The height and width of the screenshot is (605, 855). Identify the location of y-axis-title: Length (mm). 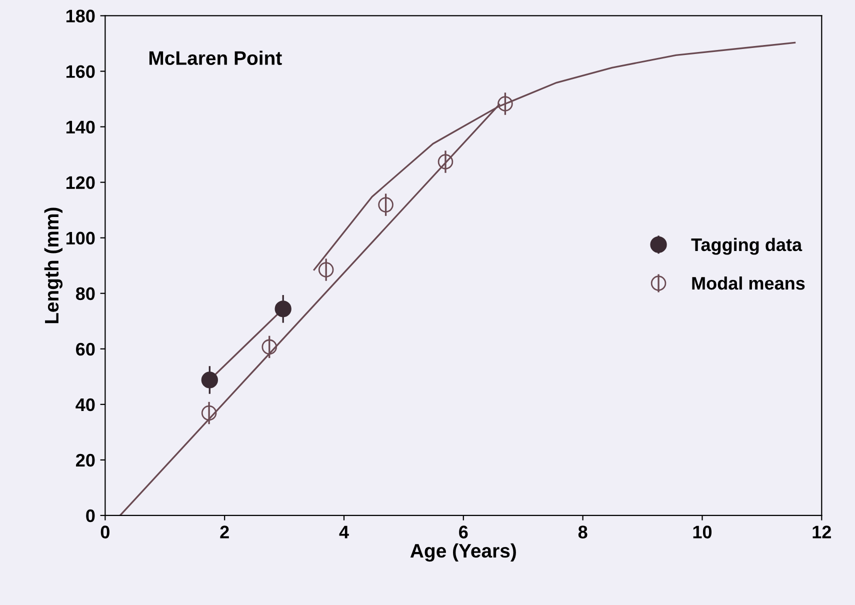
(53, 266).